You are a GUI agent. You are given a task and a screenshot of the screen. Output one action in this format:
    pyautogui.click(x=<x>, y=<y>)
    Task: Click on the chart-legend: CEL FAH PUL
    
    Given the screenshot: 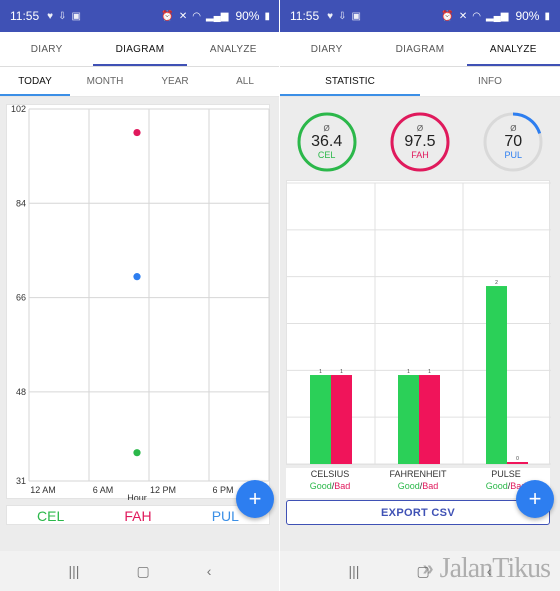 What is the action you would take?
    pyautogui.click(x=138, y=515)
    